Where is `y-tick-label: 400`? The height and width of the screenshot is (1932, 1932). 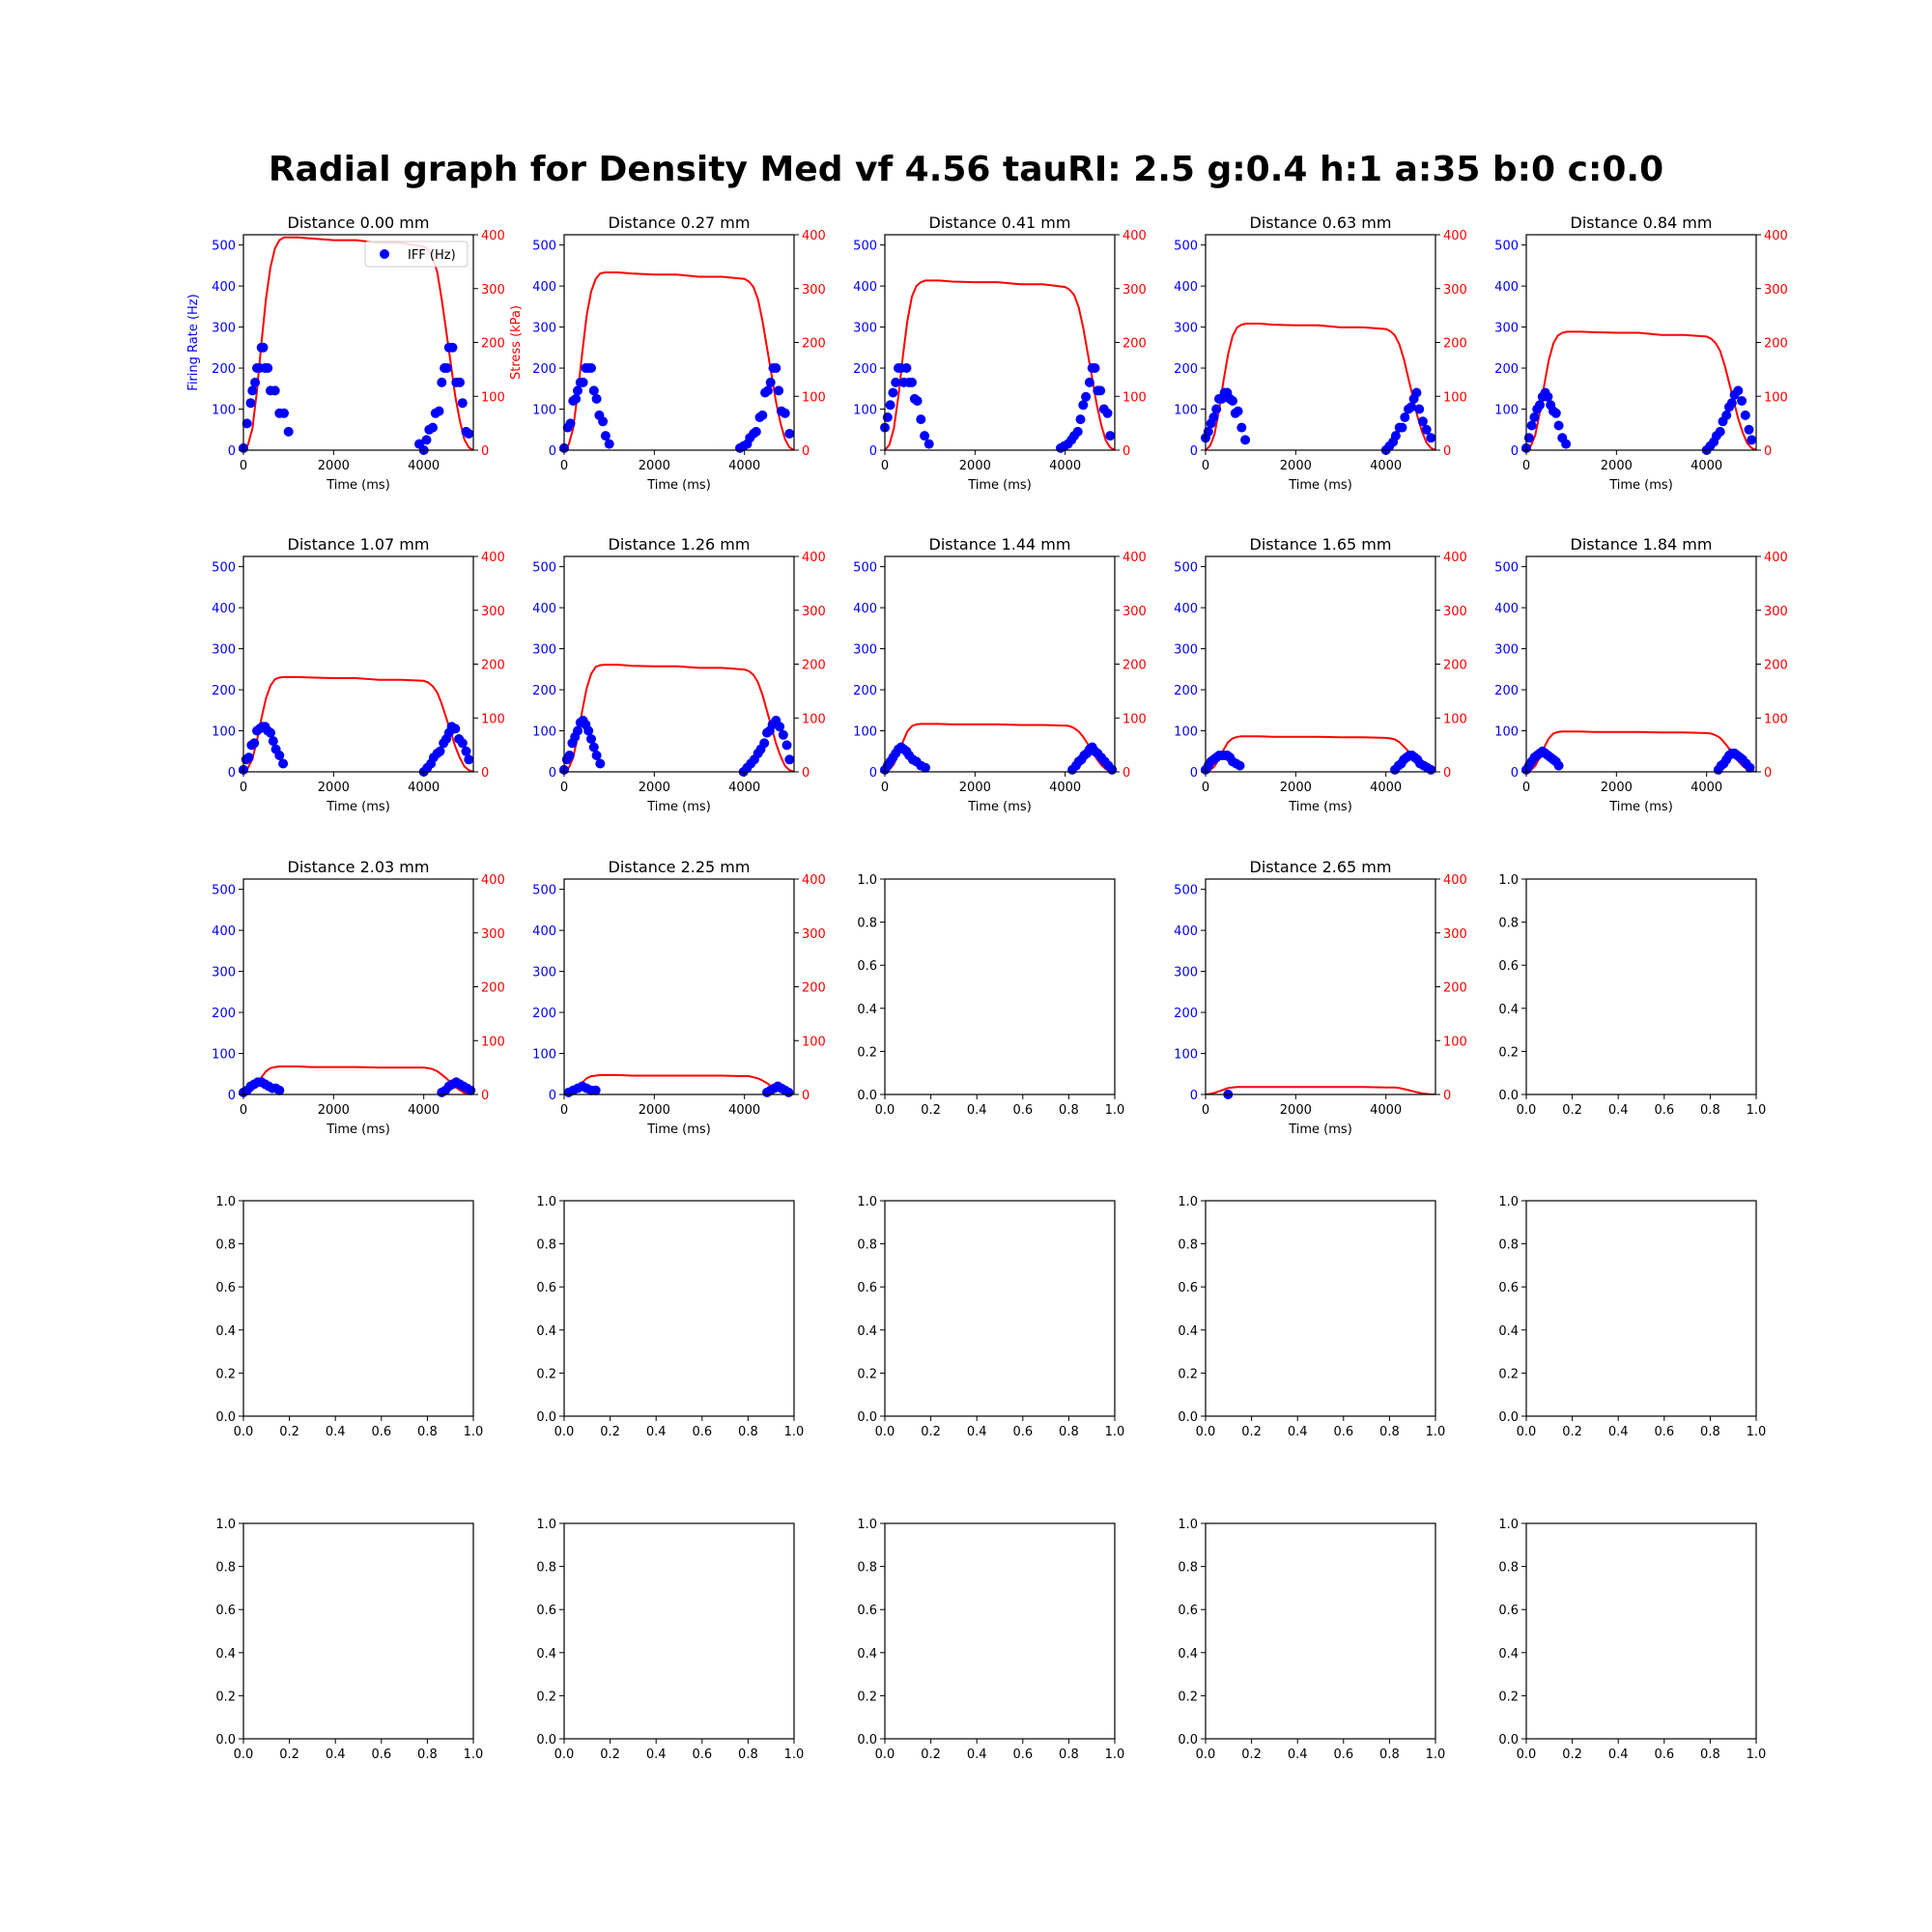 y-tick-label: 400 is located at coordinates (865, 609).